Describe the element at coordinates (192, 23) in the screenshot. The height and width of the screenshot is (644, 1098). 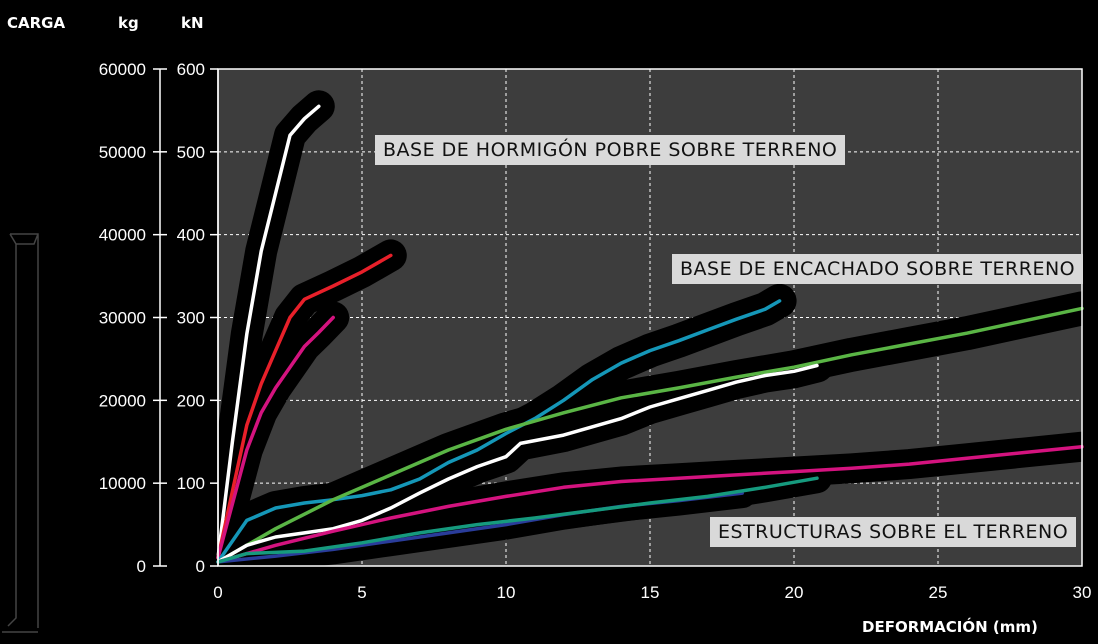
I see `header-kn: kN` at that location.